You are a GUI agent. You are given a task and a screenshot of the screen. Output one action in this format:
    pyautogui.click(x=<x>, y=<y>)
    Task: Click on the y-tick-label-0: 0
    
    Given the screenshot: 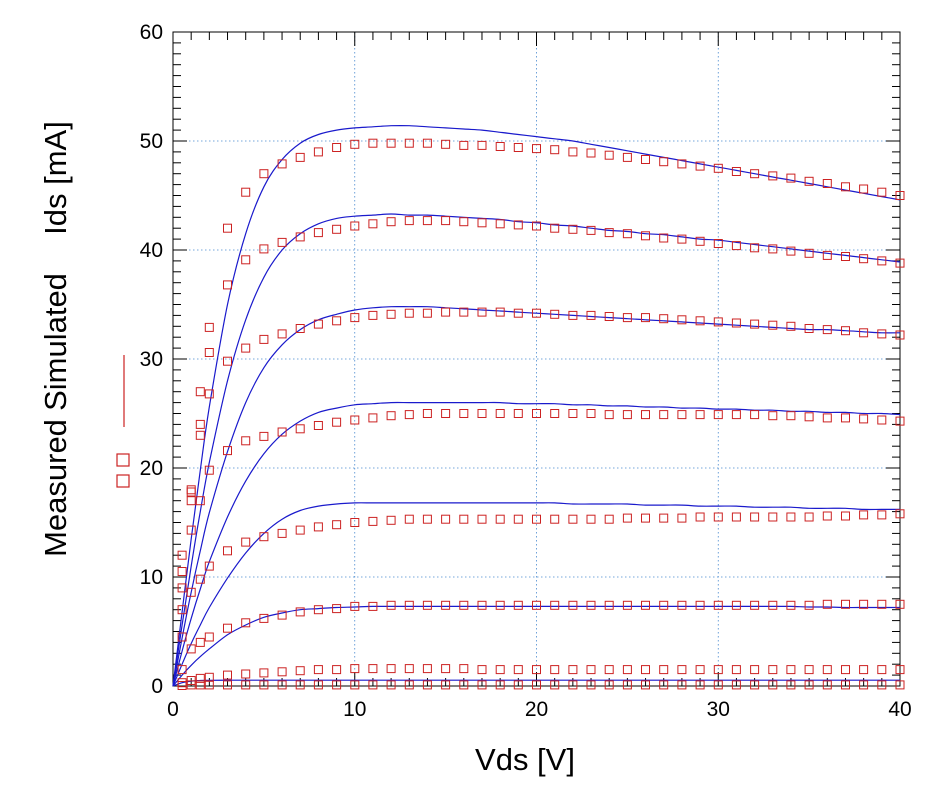 What is the action you would take?
    pyautogui.click(x=157, y=686)
    